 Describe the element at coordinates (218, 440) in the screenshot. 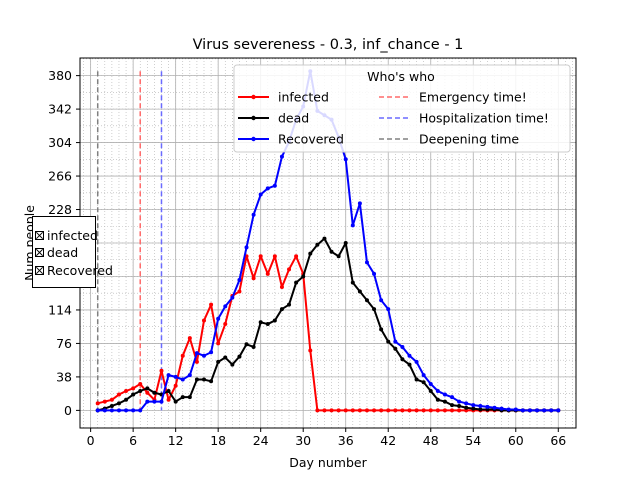

I see `x-tick-label: 18` at that location.